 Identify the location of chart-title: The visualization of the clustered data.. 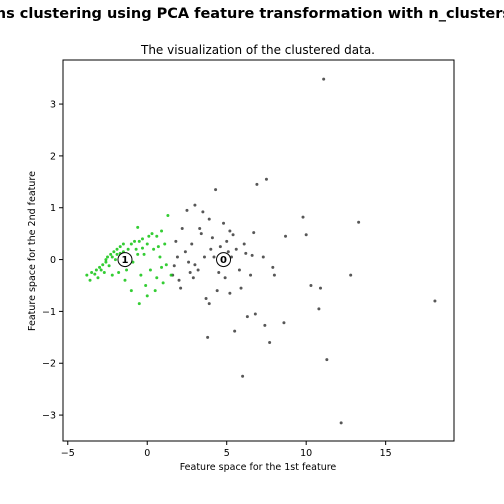
(257, 50).